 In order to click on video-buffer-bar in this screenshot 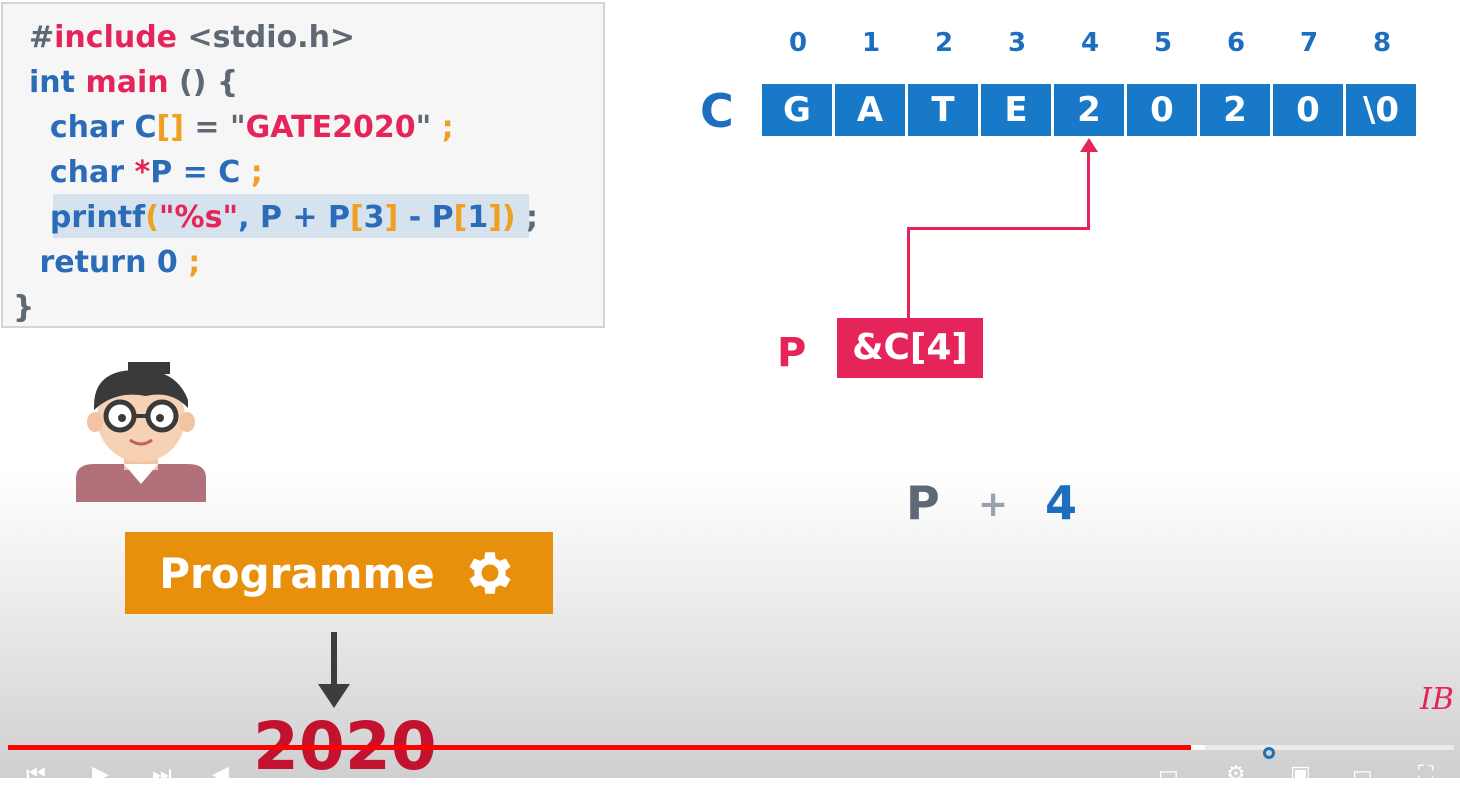, I will do `click(1197, 747)`.